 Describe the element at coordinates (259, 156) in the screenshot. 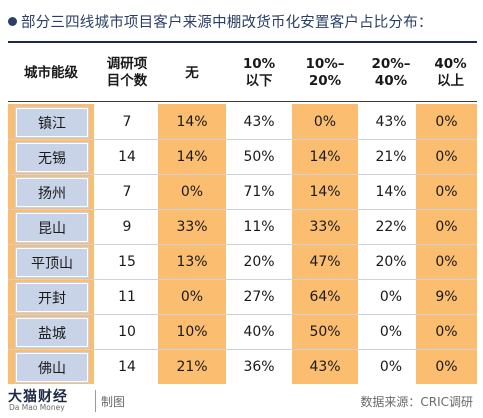

I see `value-under-10: 50%` at that location.